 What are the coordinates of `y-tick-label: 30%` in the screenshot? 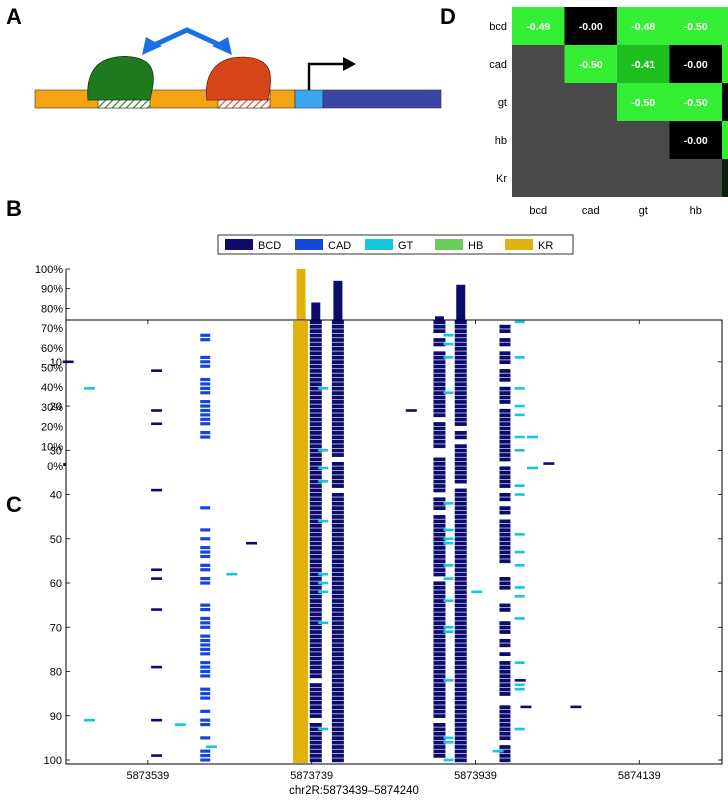 It's located at (52, 408).